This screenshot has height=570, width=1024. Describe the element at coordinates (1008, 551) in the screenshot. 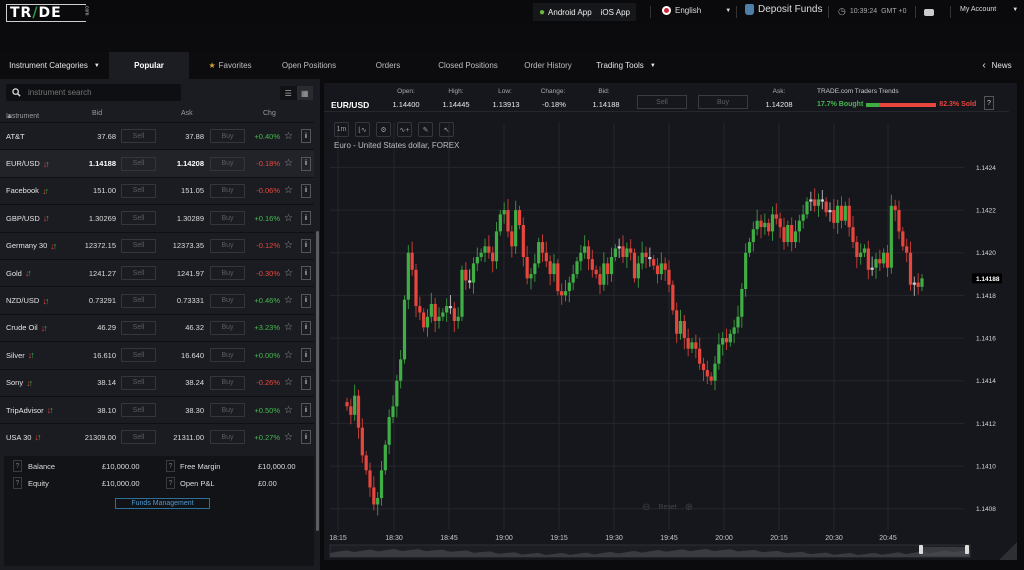

I see `resize-handle` at that location.